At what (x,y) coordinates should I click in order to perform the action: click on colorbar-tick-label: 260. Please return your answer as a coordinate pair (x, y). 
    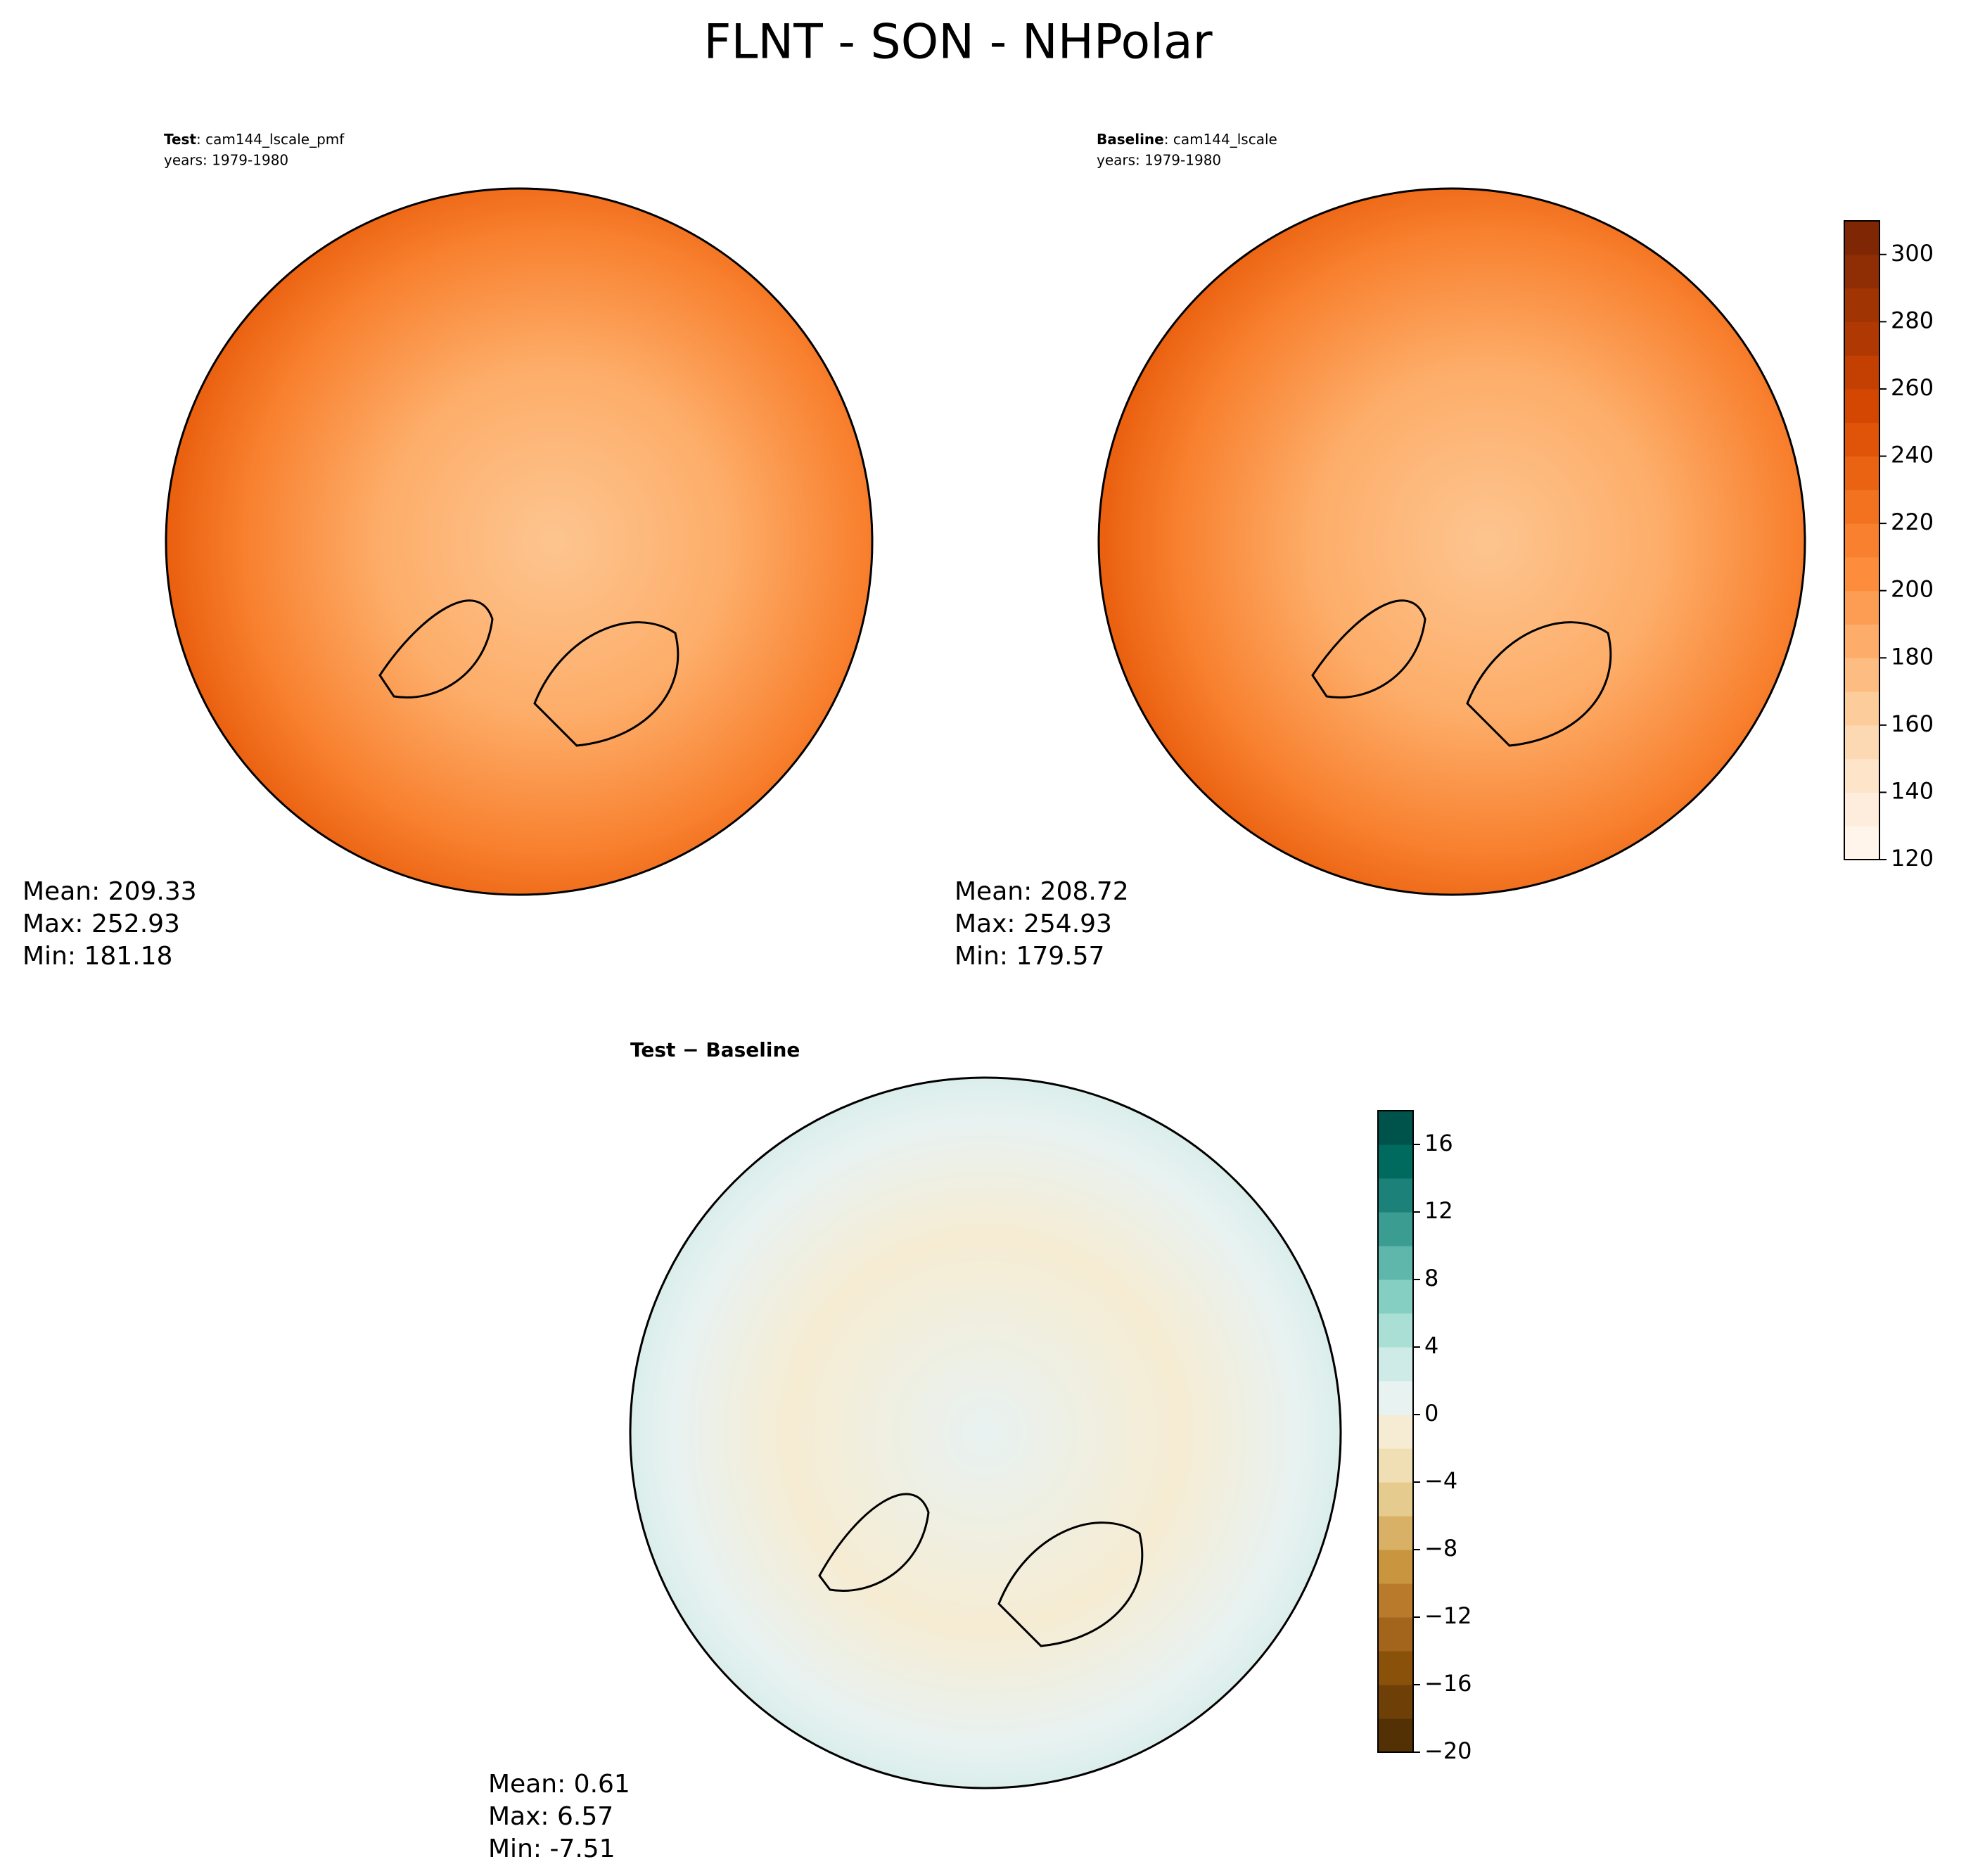
    Looking at the image, I should click on (1912, 387).